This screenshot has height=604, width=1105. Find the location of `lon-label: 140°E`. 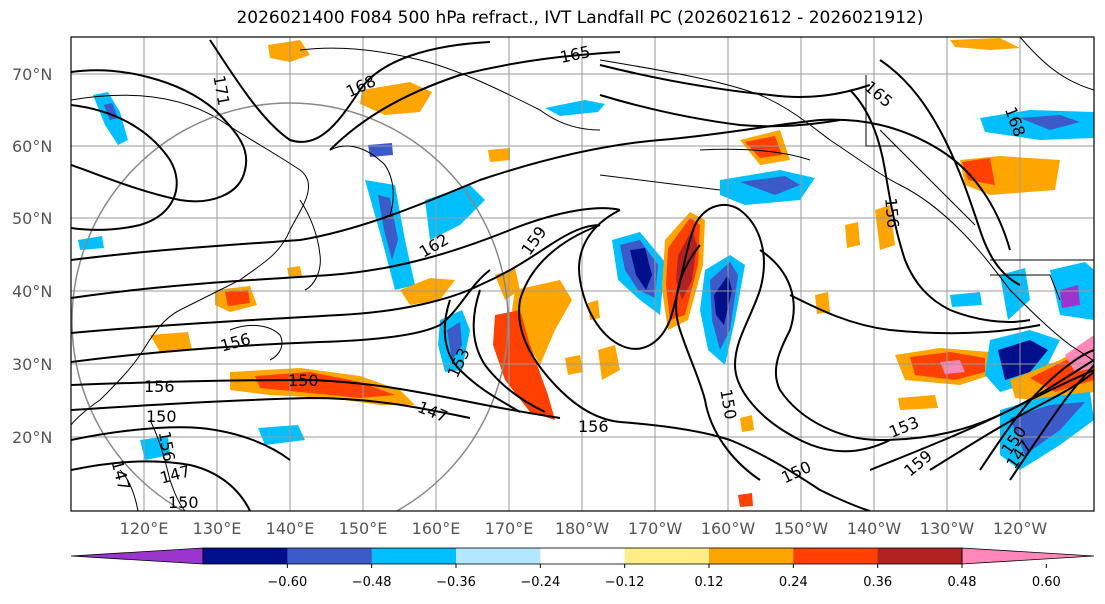

lon-label: 140°E is located at coordinates (290, 528).